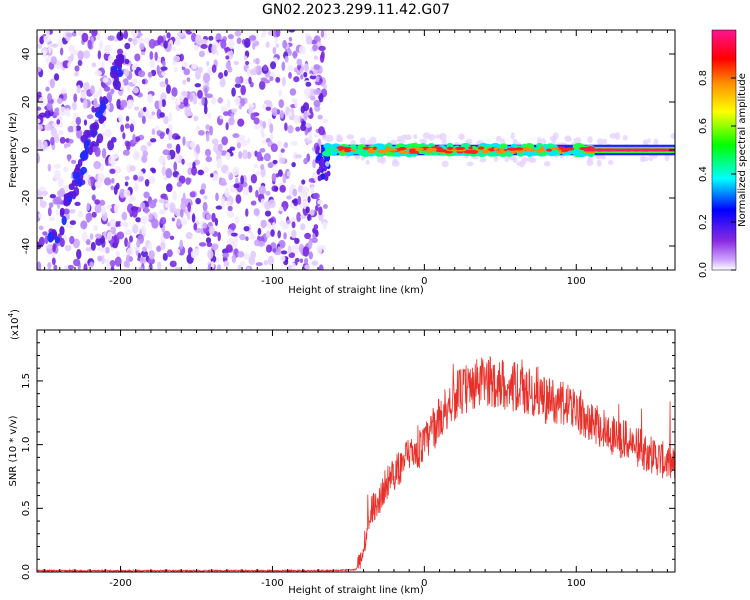 This screenshot has height=600, width=750. What do you see at coordinates (26, 54) in the screenshot?
I see `y-tick-label: 40` at bounding box center [26, 54].